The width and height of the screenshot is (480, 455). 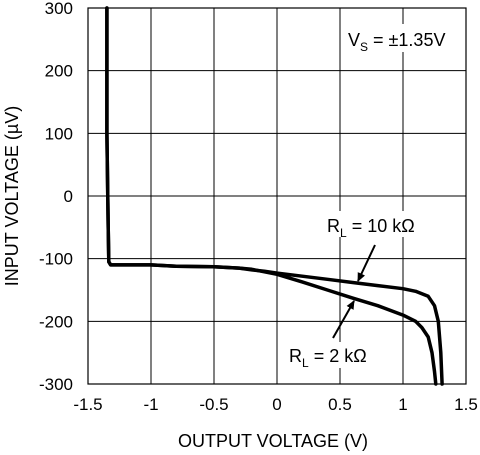 What do you see at coordinates (213, 404) in the screenshot?
I see `x-tick-label: -0.5` at bounding box center [213, 404].